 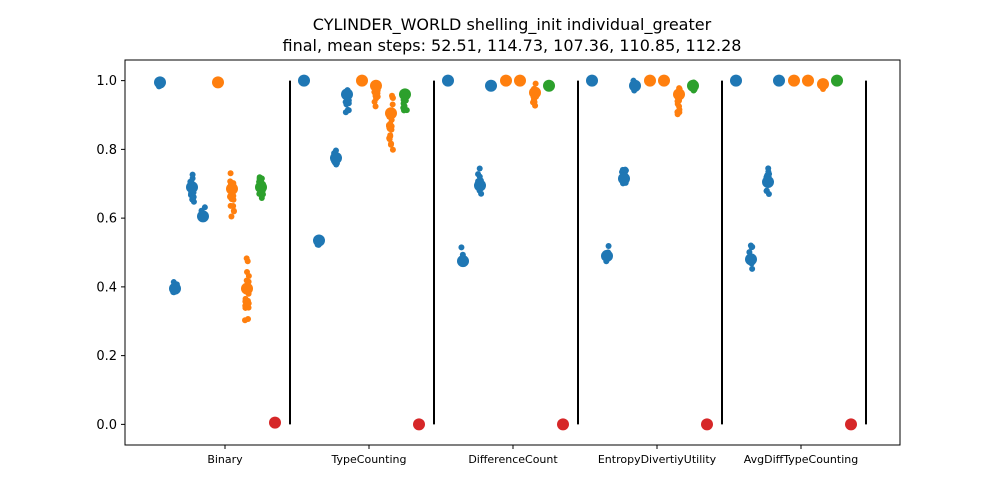 What do you see at coordinates (106, 150) in the screenshot?
I see `y-tick-label: 0.8` at bounding box center [106, 150].